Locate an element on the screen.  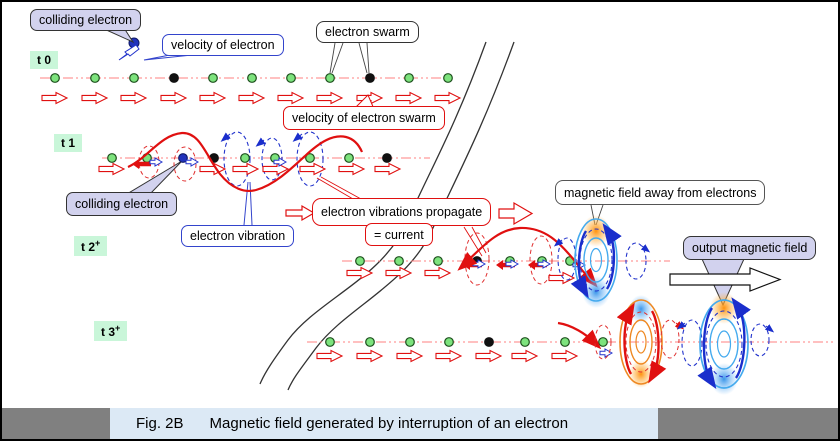
callout-output-magnetic-field: output magnetic field is located at coordinates (750, 248).